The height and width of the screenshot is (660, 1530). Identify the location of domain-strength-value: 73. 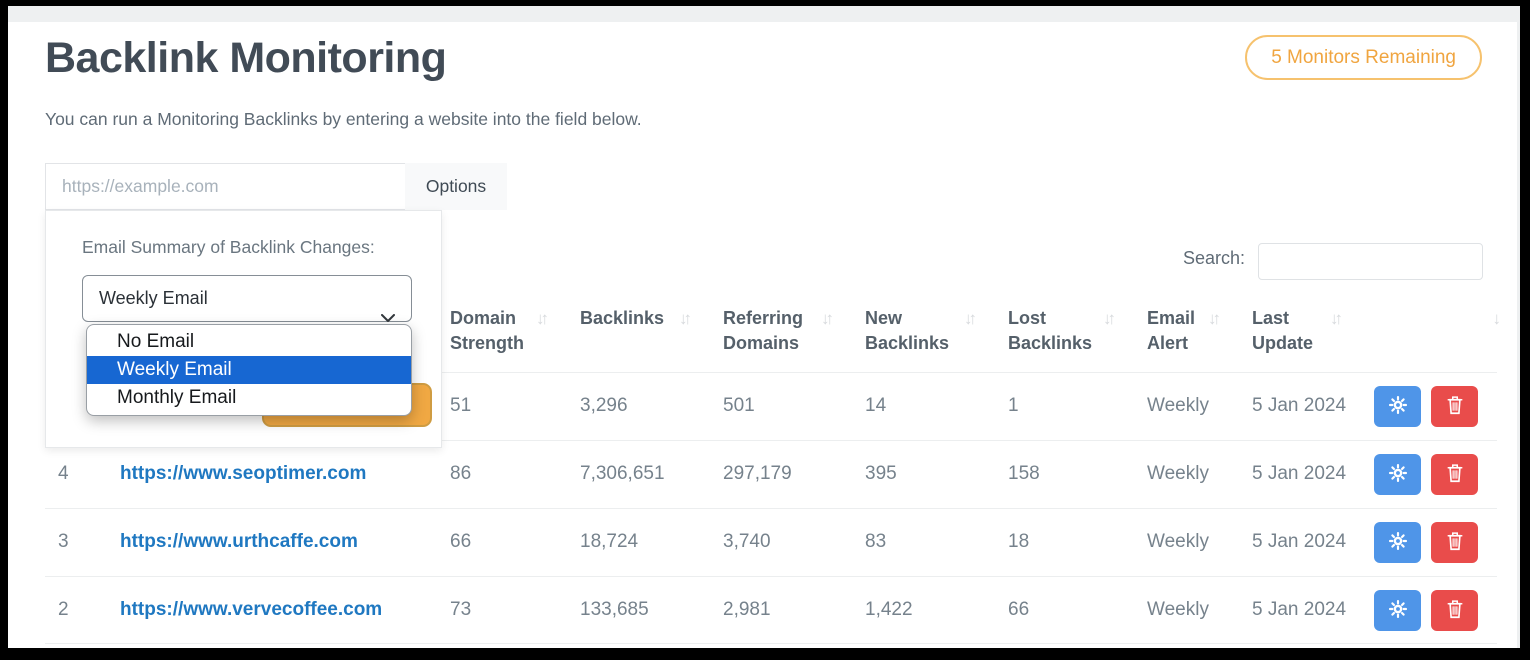
(461, 609).